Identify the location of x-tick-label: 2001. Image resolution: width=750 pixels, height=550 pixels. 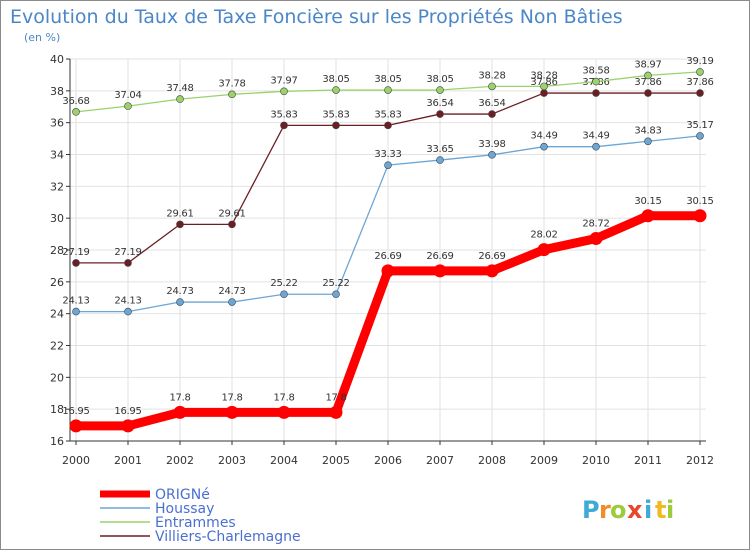
(128, 460).